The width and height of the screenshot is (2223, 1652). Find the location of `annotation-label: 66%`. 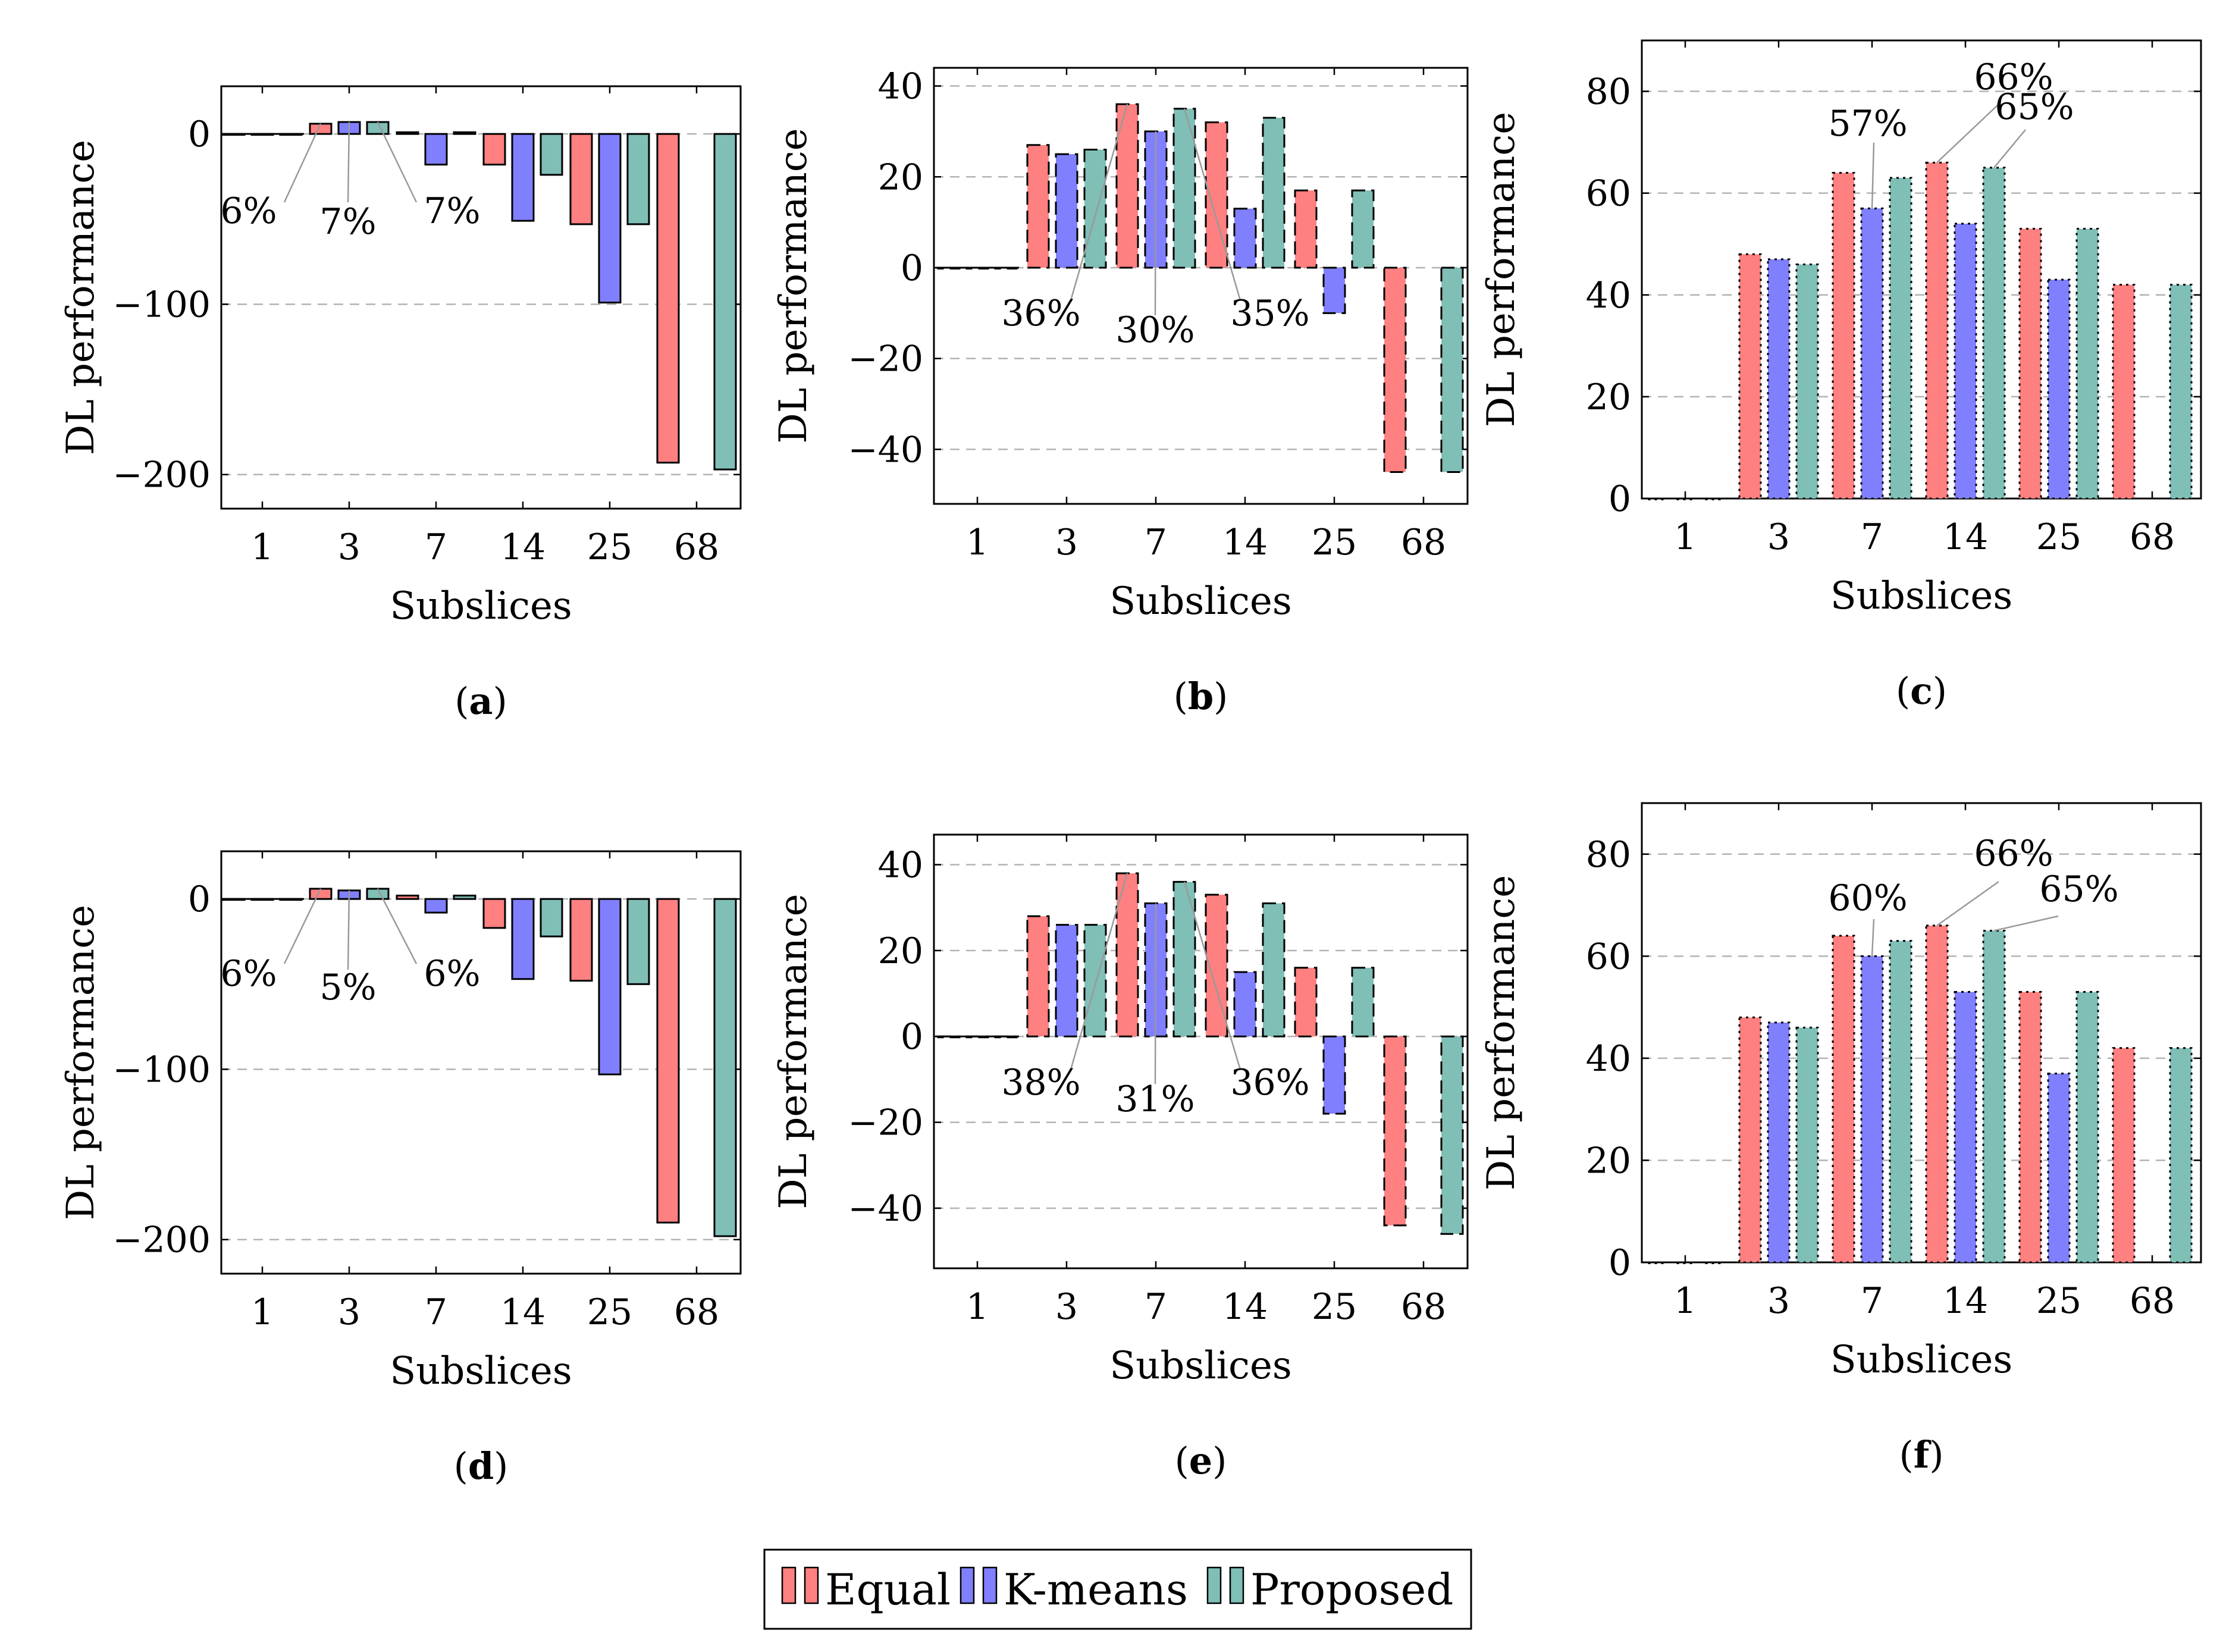

annotation-label: 66% is located at coordinates (2013, 77).